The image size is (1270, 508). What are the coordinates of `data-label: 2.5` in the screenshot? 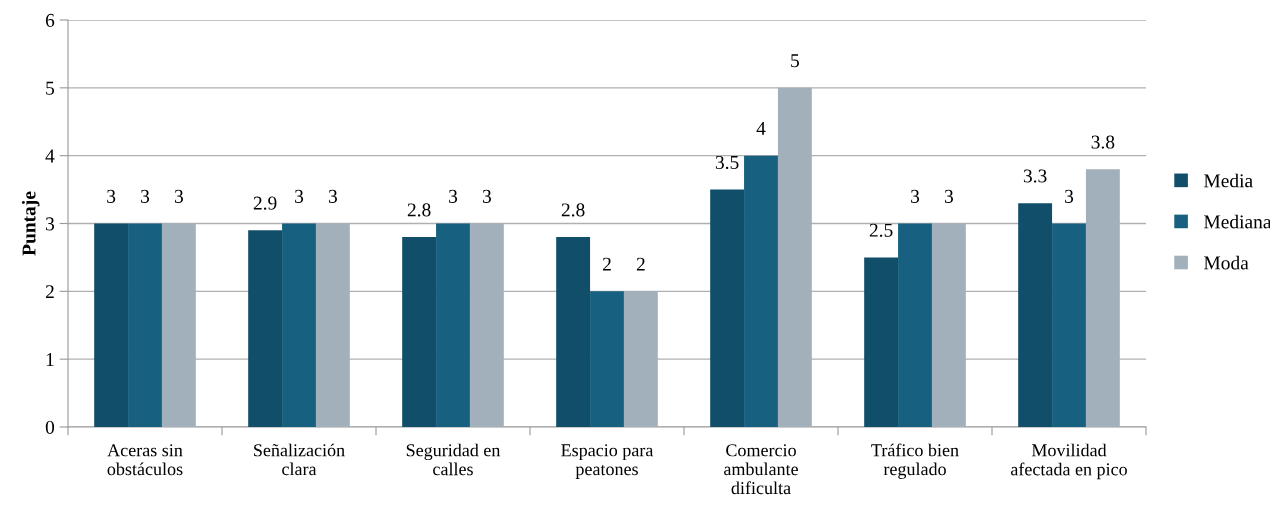 It's located at (881, 230).